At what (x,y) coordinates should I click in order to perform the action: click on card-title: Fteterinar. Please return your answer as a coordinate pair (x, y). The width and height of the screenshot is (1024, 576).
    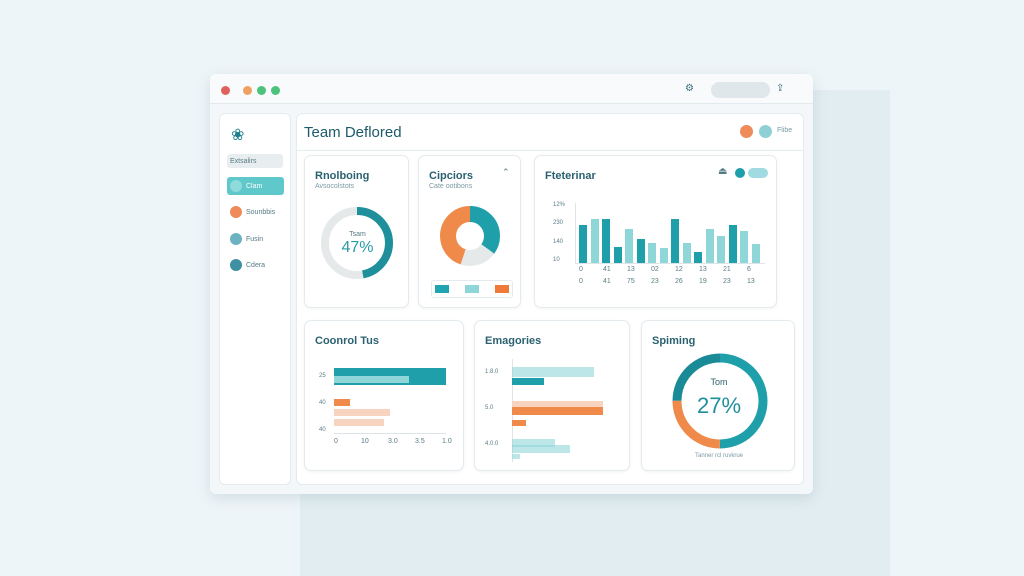
    Looking at the image, I should click on (570, 176).